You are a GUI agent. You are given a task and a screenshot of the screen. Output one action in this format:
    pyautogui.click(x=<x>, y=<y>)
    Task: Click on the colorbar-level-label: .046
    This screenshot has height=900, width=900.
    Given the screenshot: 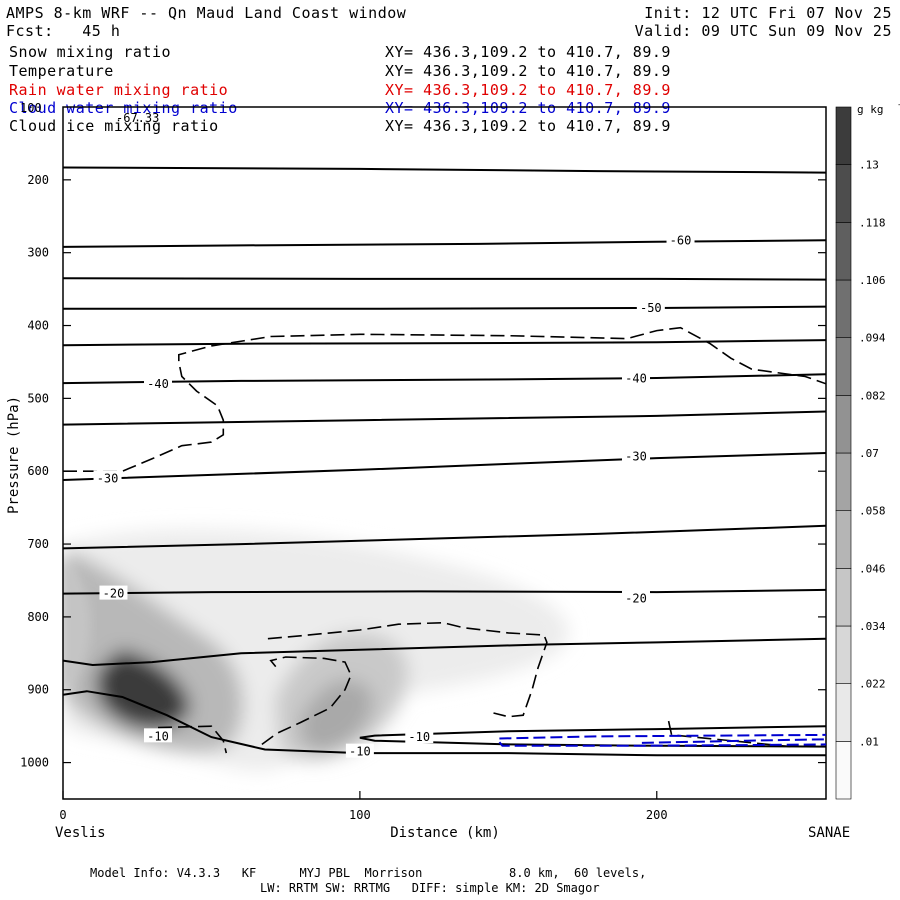 What is the action you would take?
    pyautogui.click(x=872, y=568)
    